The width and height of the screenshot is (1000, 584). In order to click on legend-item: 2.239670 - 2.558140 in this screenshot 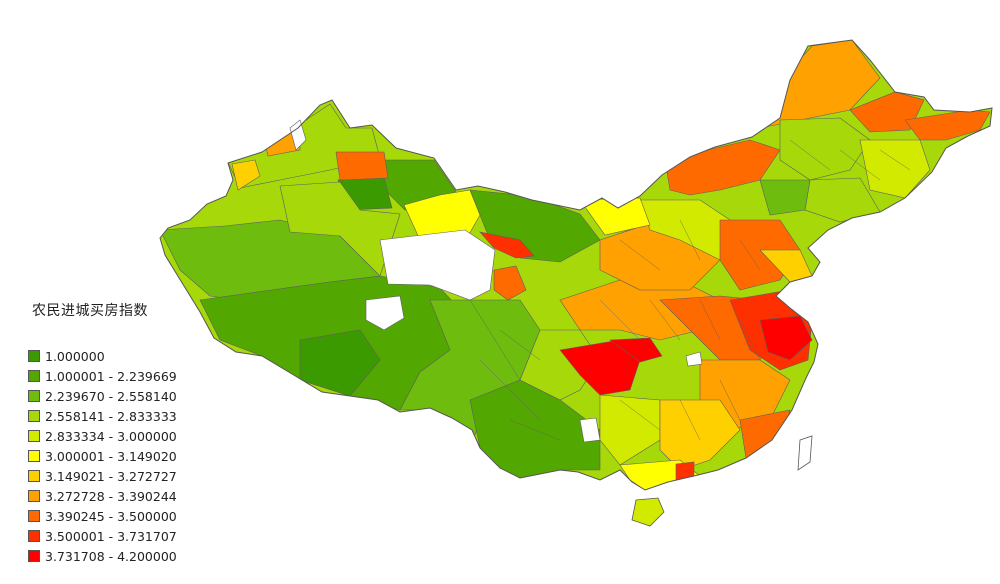, I will do `click(108, 396)`.